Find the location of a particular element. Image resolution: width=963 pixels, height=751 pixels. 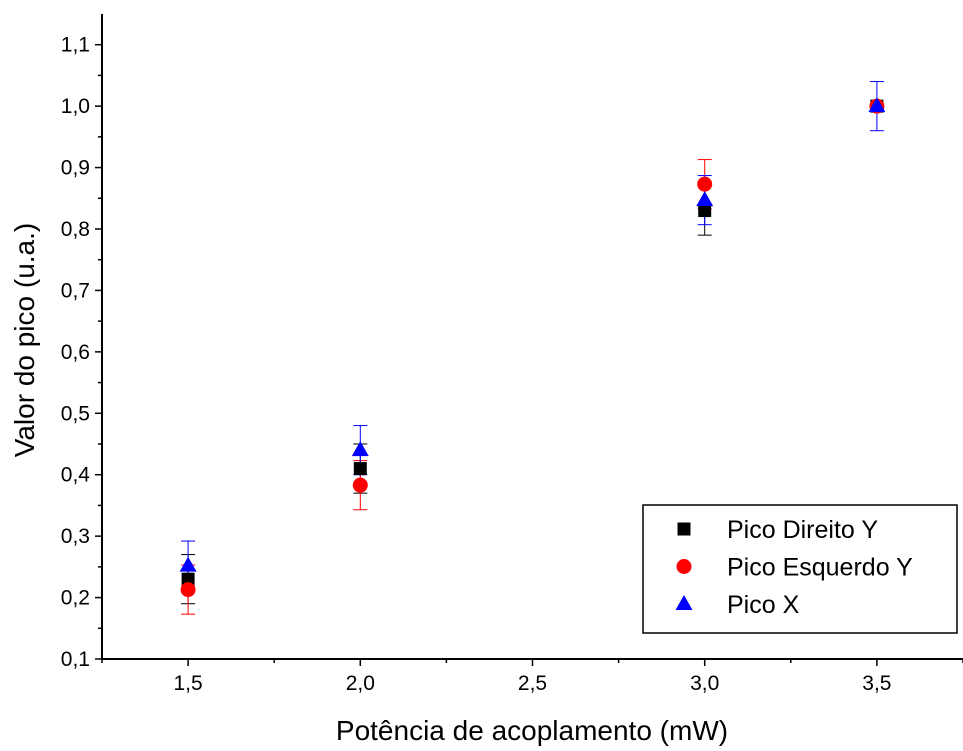

legend-marker-pico-direito-y is located at coordinates (684, 529).